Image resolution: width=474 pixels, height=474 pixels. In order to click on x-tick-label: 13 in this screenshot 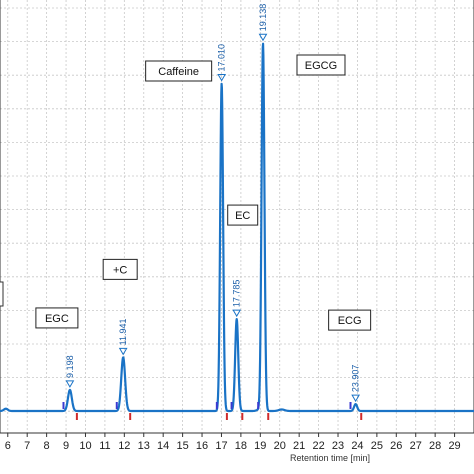, I will do `click(144, 446)`.